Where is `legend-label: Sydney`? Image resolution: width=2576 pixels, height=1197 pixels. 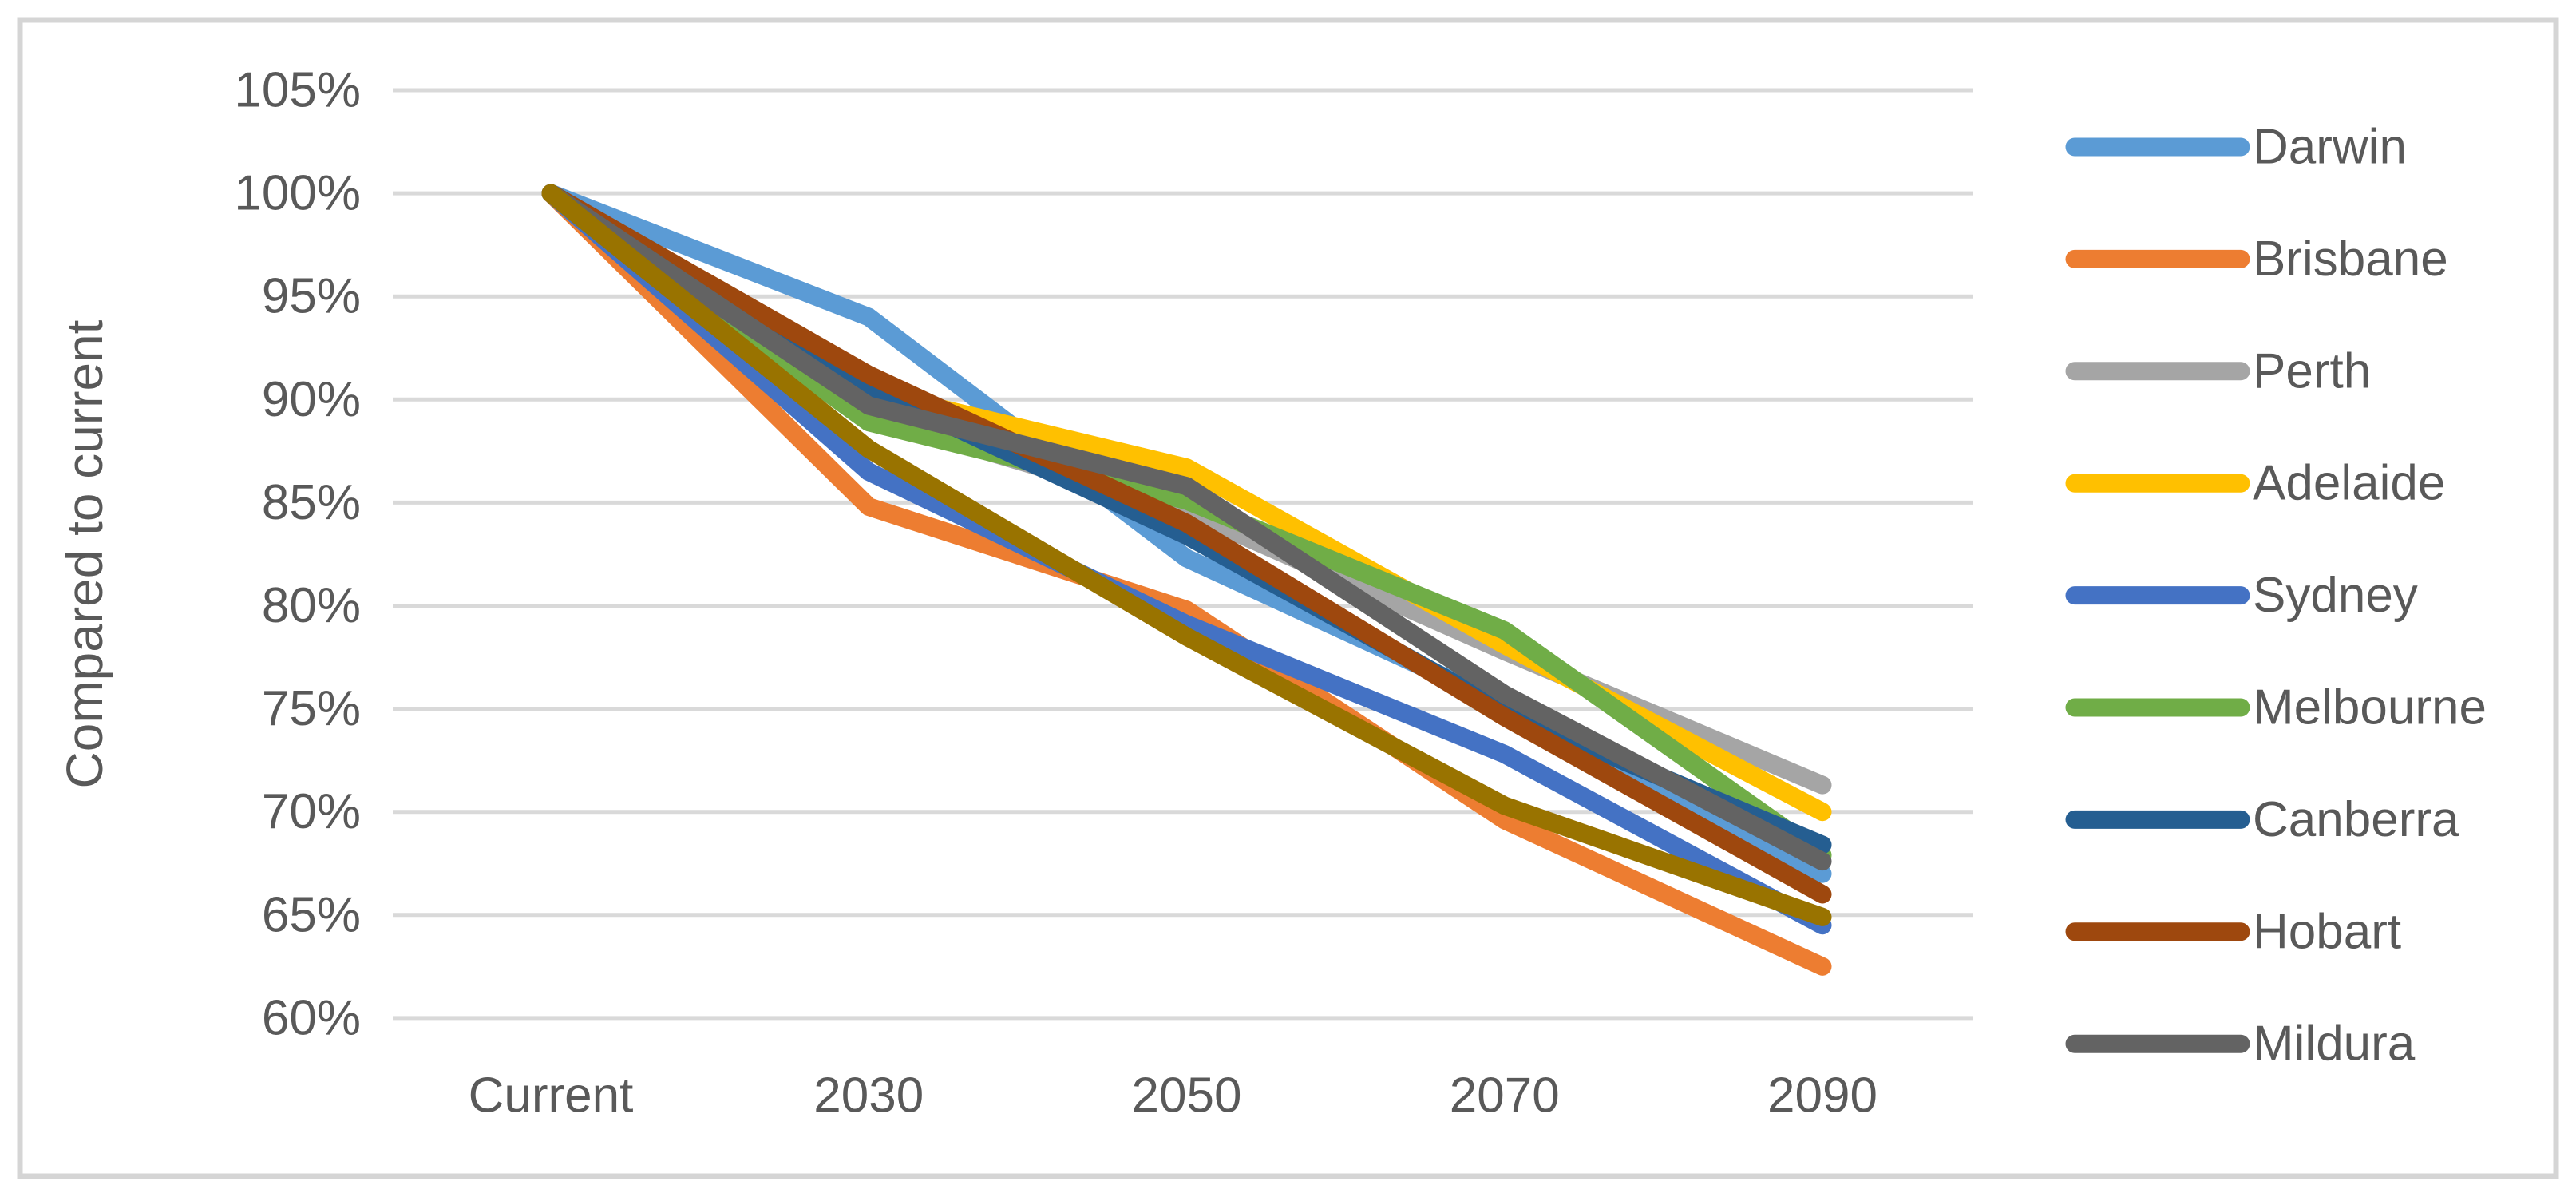 legend-label: Sydney is located at coordinates (2335, 595).